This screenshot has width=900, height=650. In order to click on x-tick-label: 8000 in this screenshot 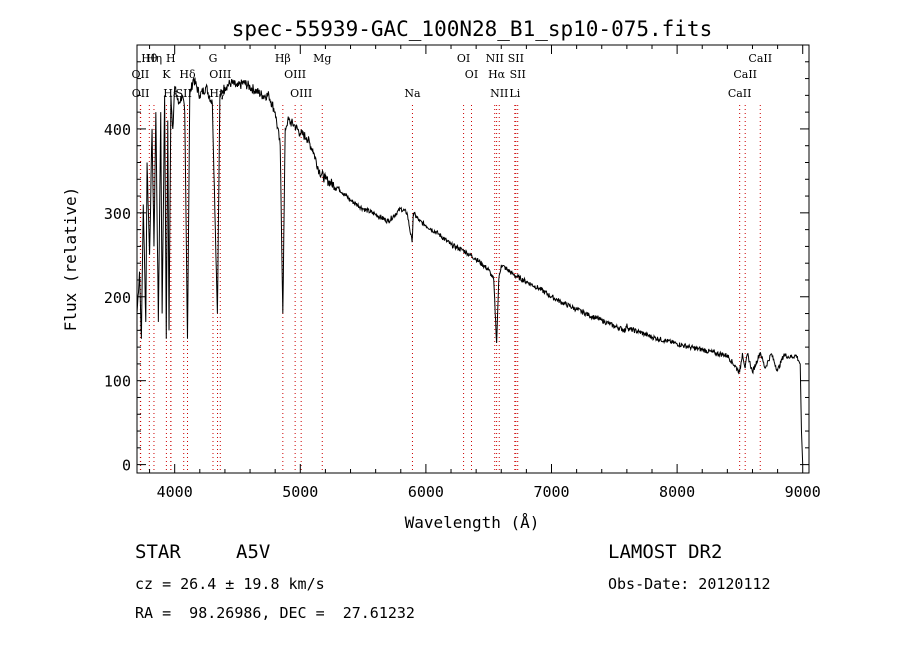, I will do `click(677, 492)`.